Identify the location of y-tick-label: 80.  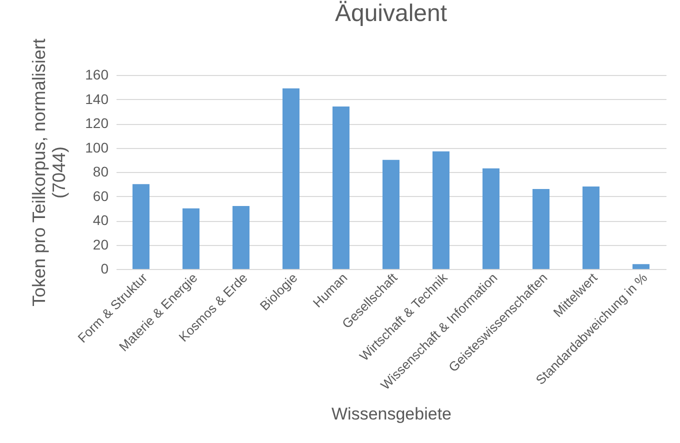
(100, 172).